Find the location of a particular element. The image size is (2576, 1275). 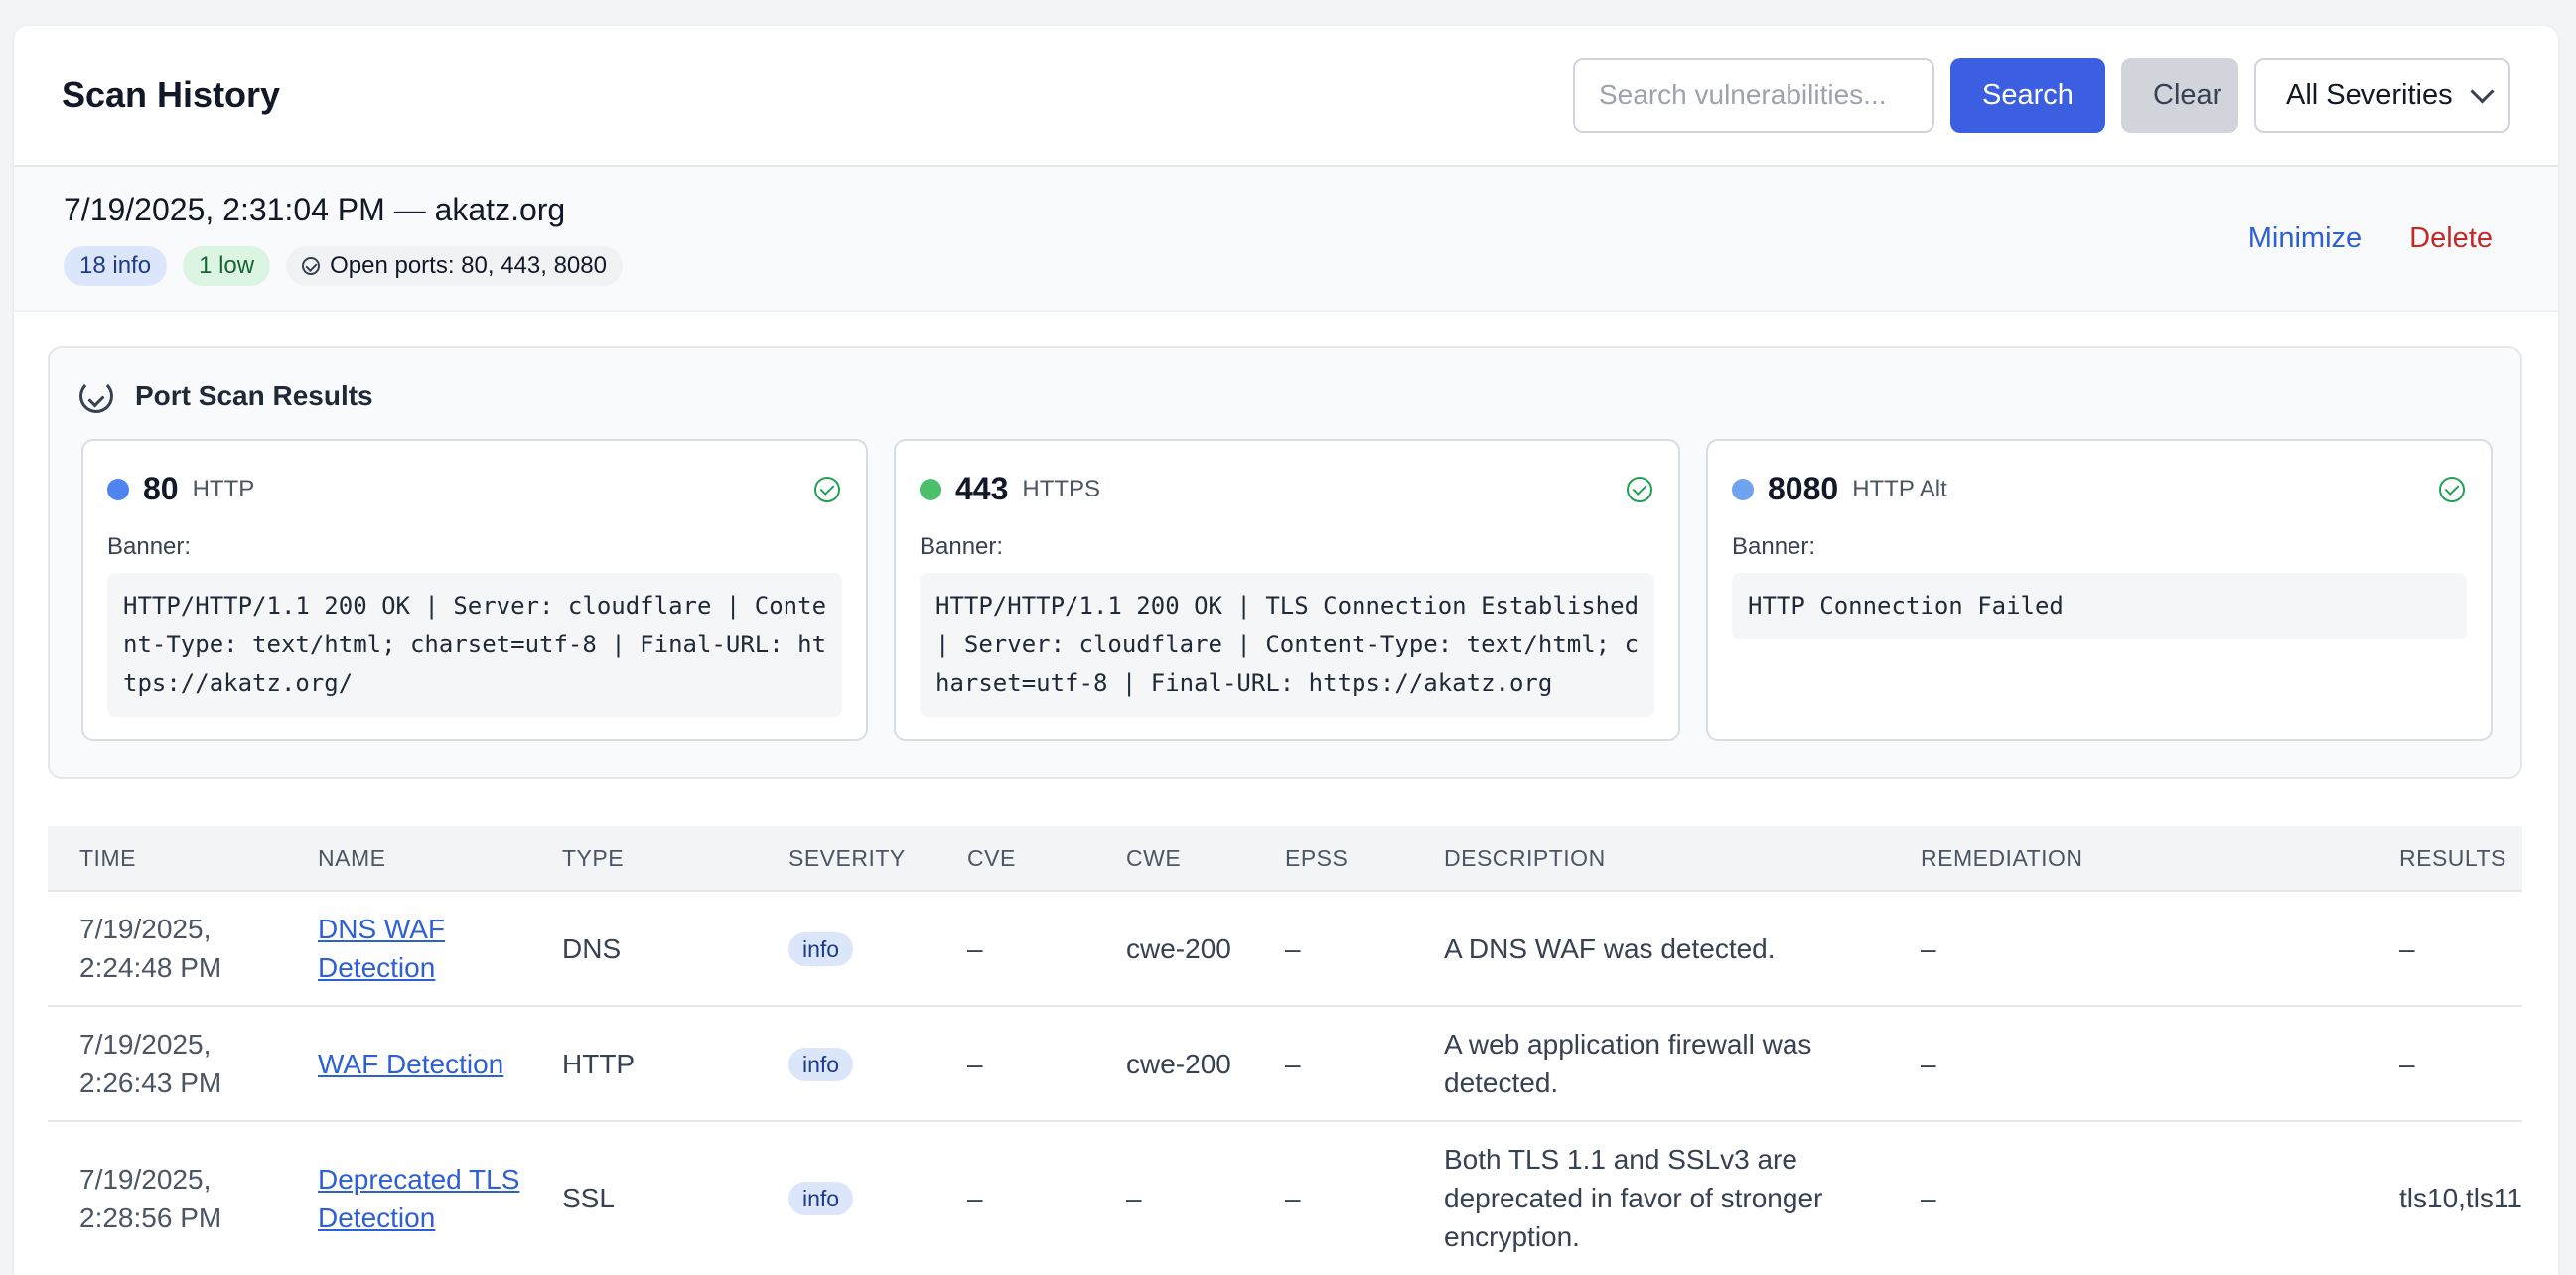

search-input is located at coordinates (1753, 95).